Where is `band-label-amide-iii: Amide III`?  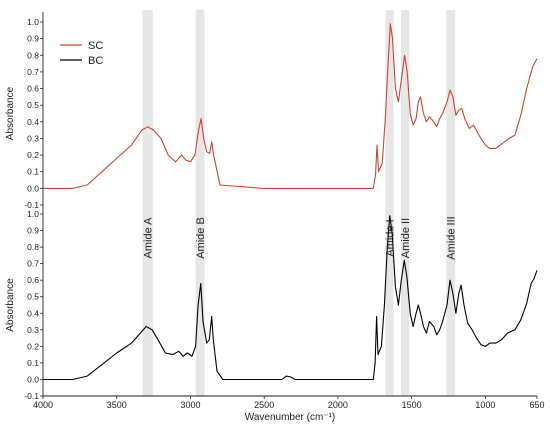
band-label-amide-iii: Amide III is located at coordinates (452, 237).